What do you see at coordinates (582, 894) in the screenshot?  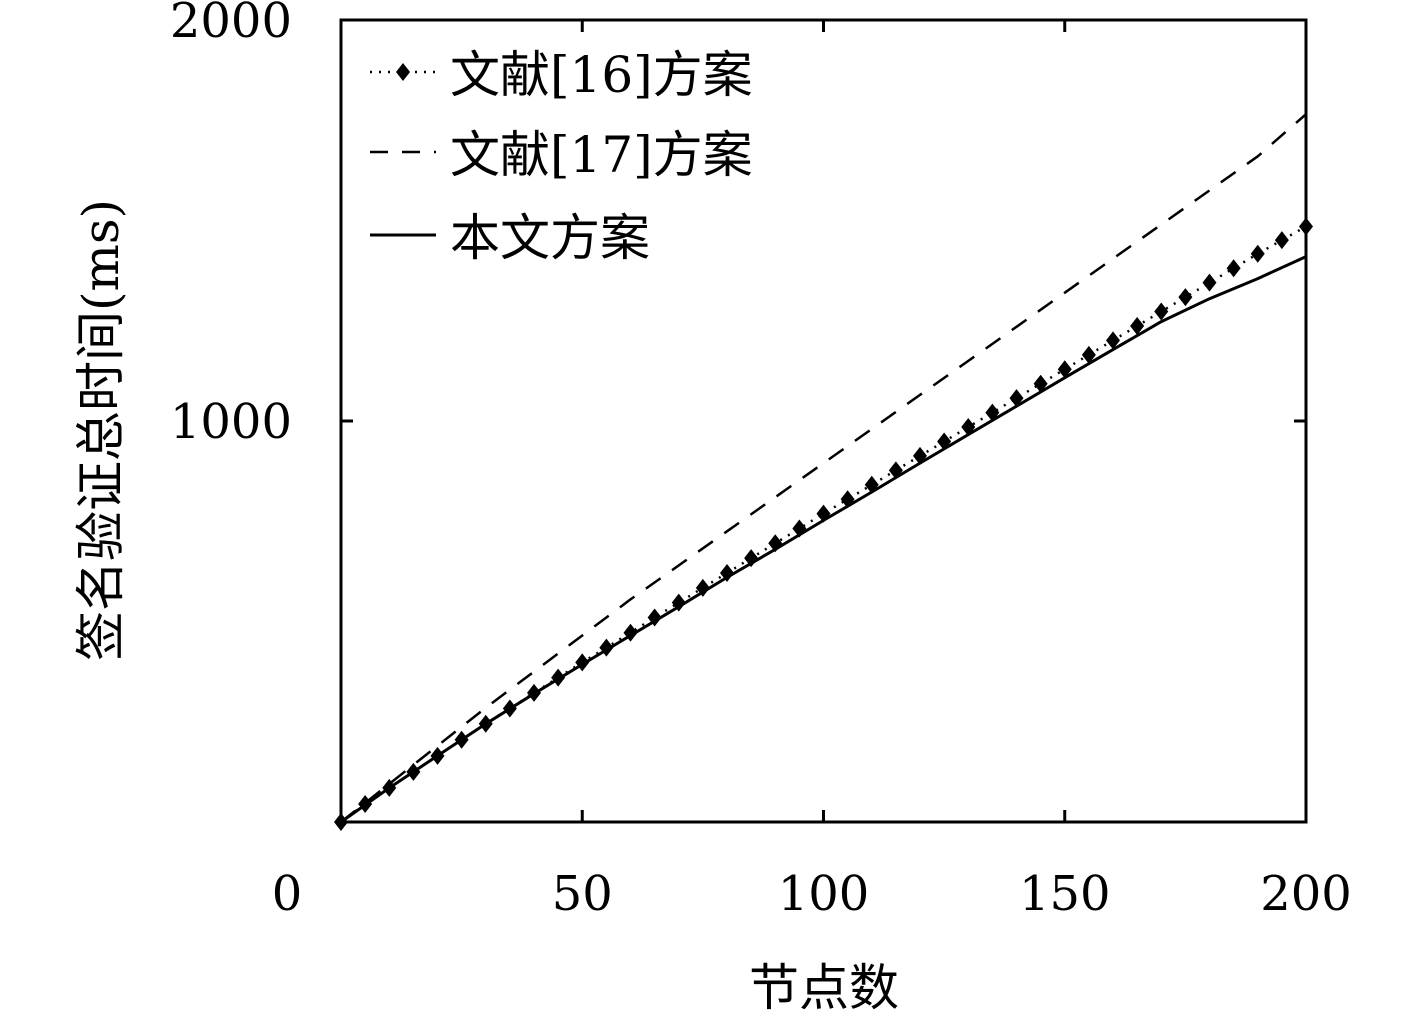 I see `x-tick-label: 50` at bounding box center [582, 894].